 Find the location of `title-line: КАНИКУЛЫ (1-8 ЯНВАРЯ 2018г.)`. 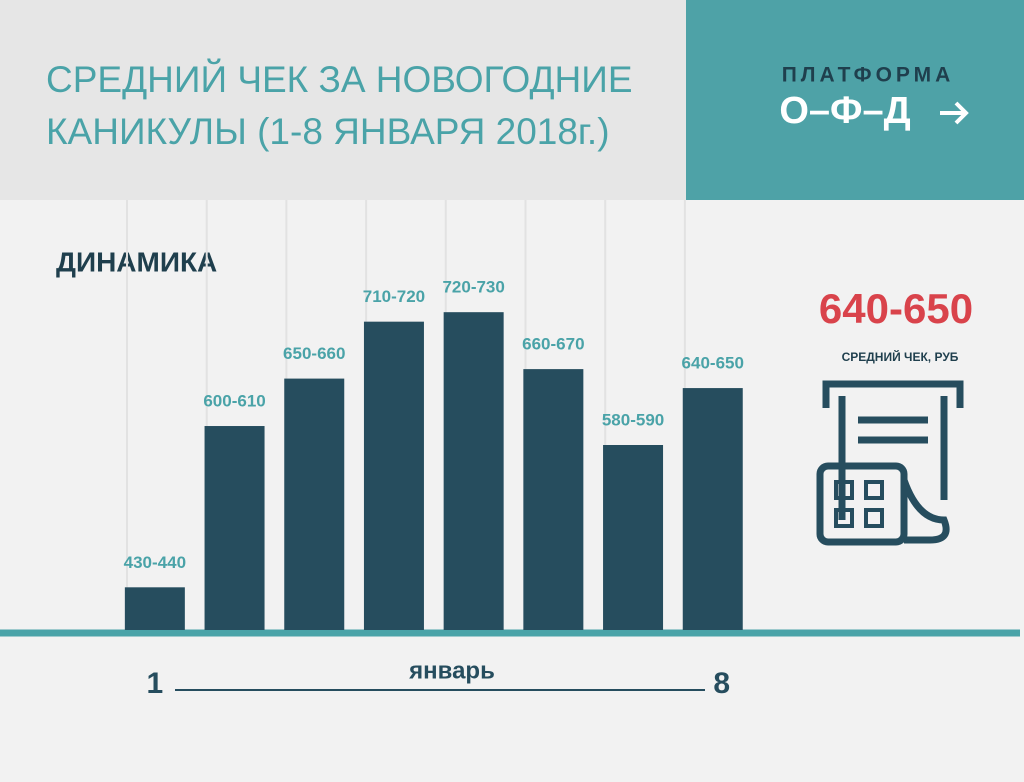

title-line: КАНИКУЛЫ (1-8 ЯНВАРЯ 2018г.) is located at coordinates (328, 131).